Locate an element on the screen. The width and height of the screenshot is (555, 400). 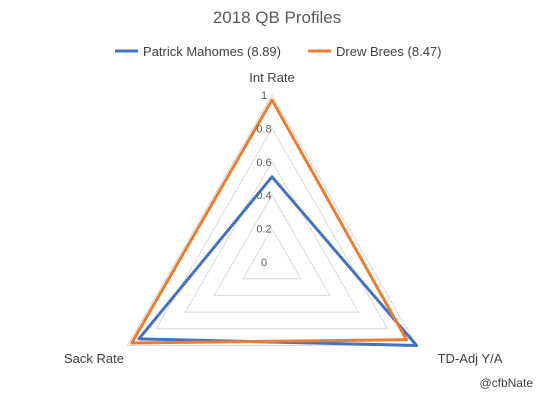
axis-label-td-adj-ya: TD-Adj Y/A is located at coordinates (470, 358).